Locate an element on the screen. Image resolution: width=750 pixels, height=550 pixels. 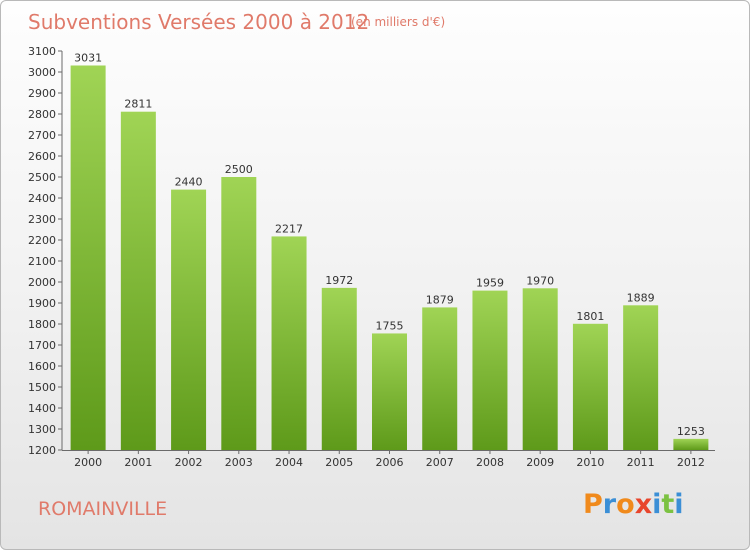
value-label-2010: 1801 is located at coordinates (590, 316).